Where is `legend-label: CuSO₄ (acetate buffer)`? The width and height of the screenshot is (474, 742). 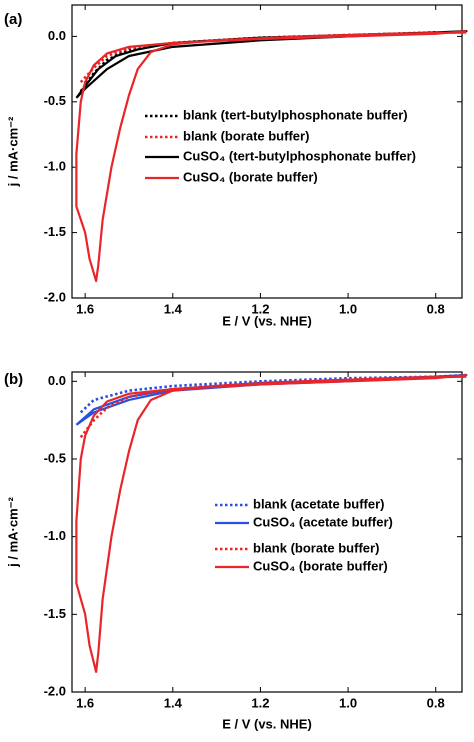 legend-label: CuSO₄ (acetate buffer) is located at coordinates (323, 521).